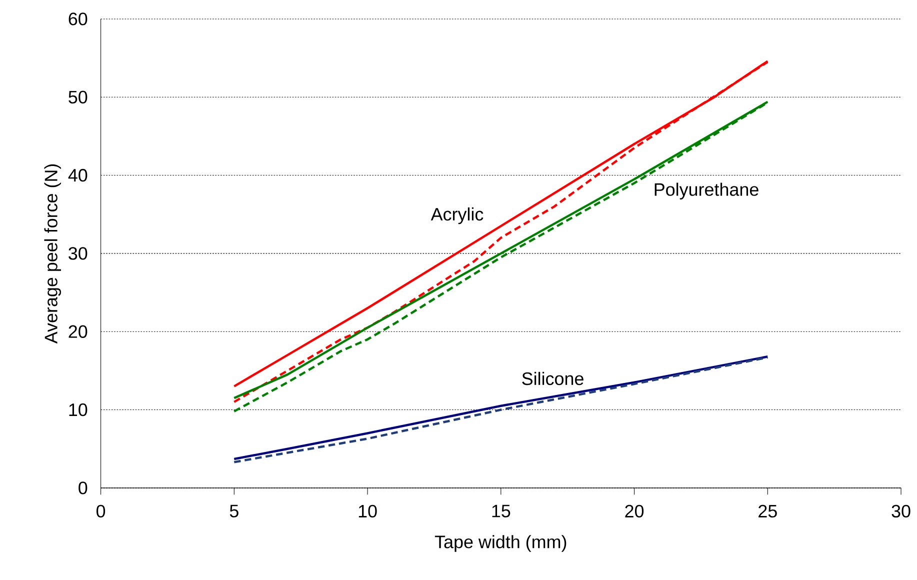 The image size is (917, 580). I want to click on x-axis-title: Tape width (mm), so click(500, 543).